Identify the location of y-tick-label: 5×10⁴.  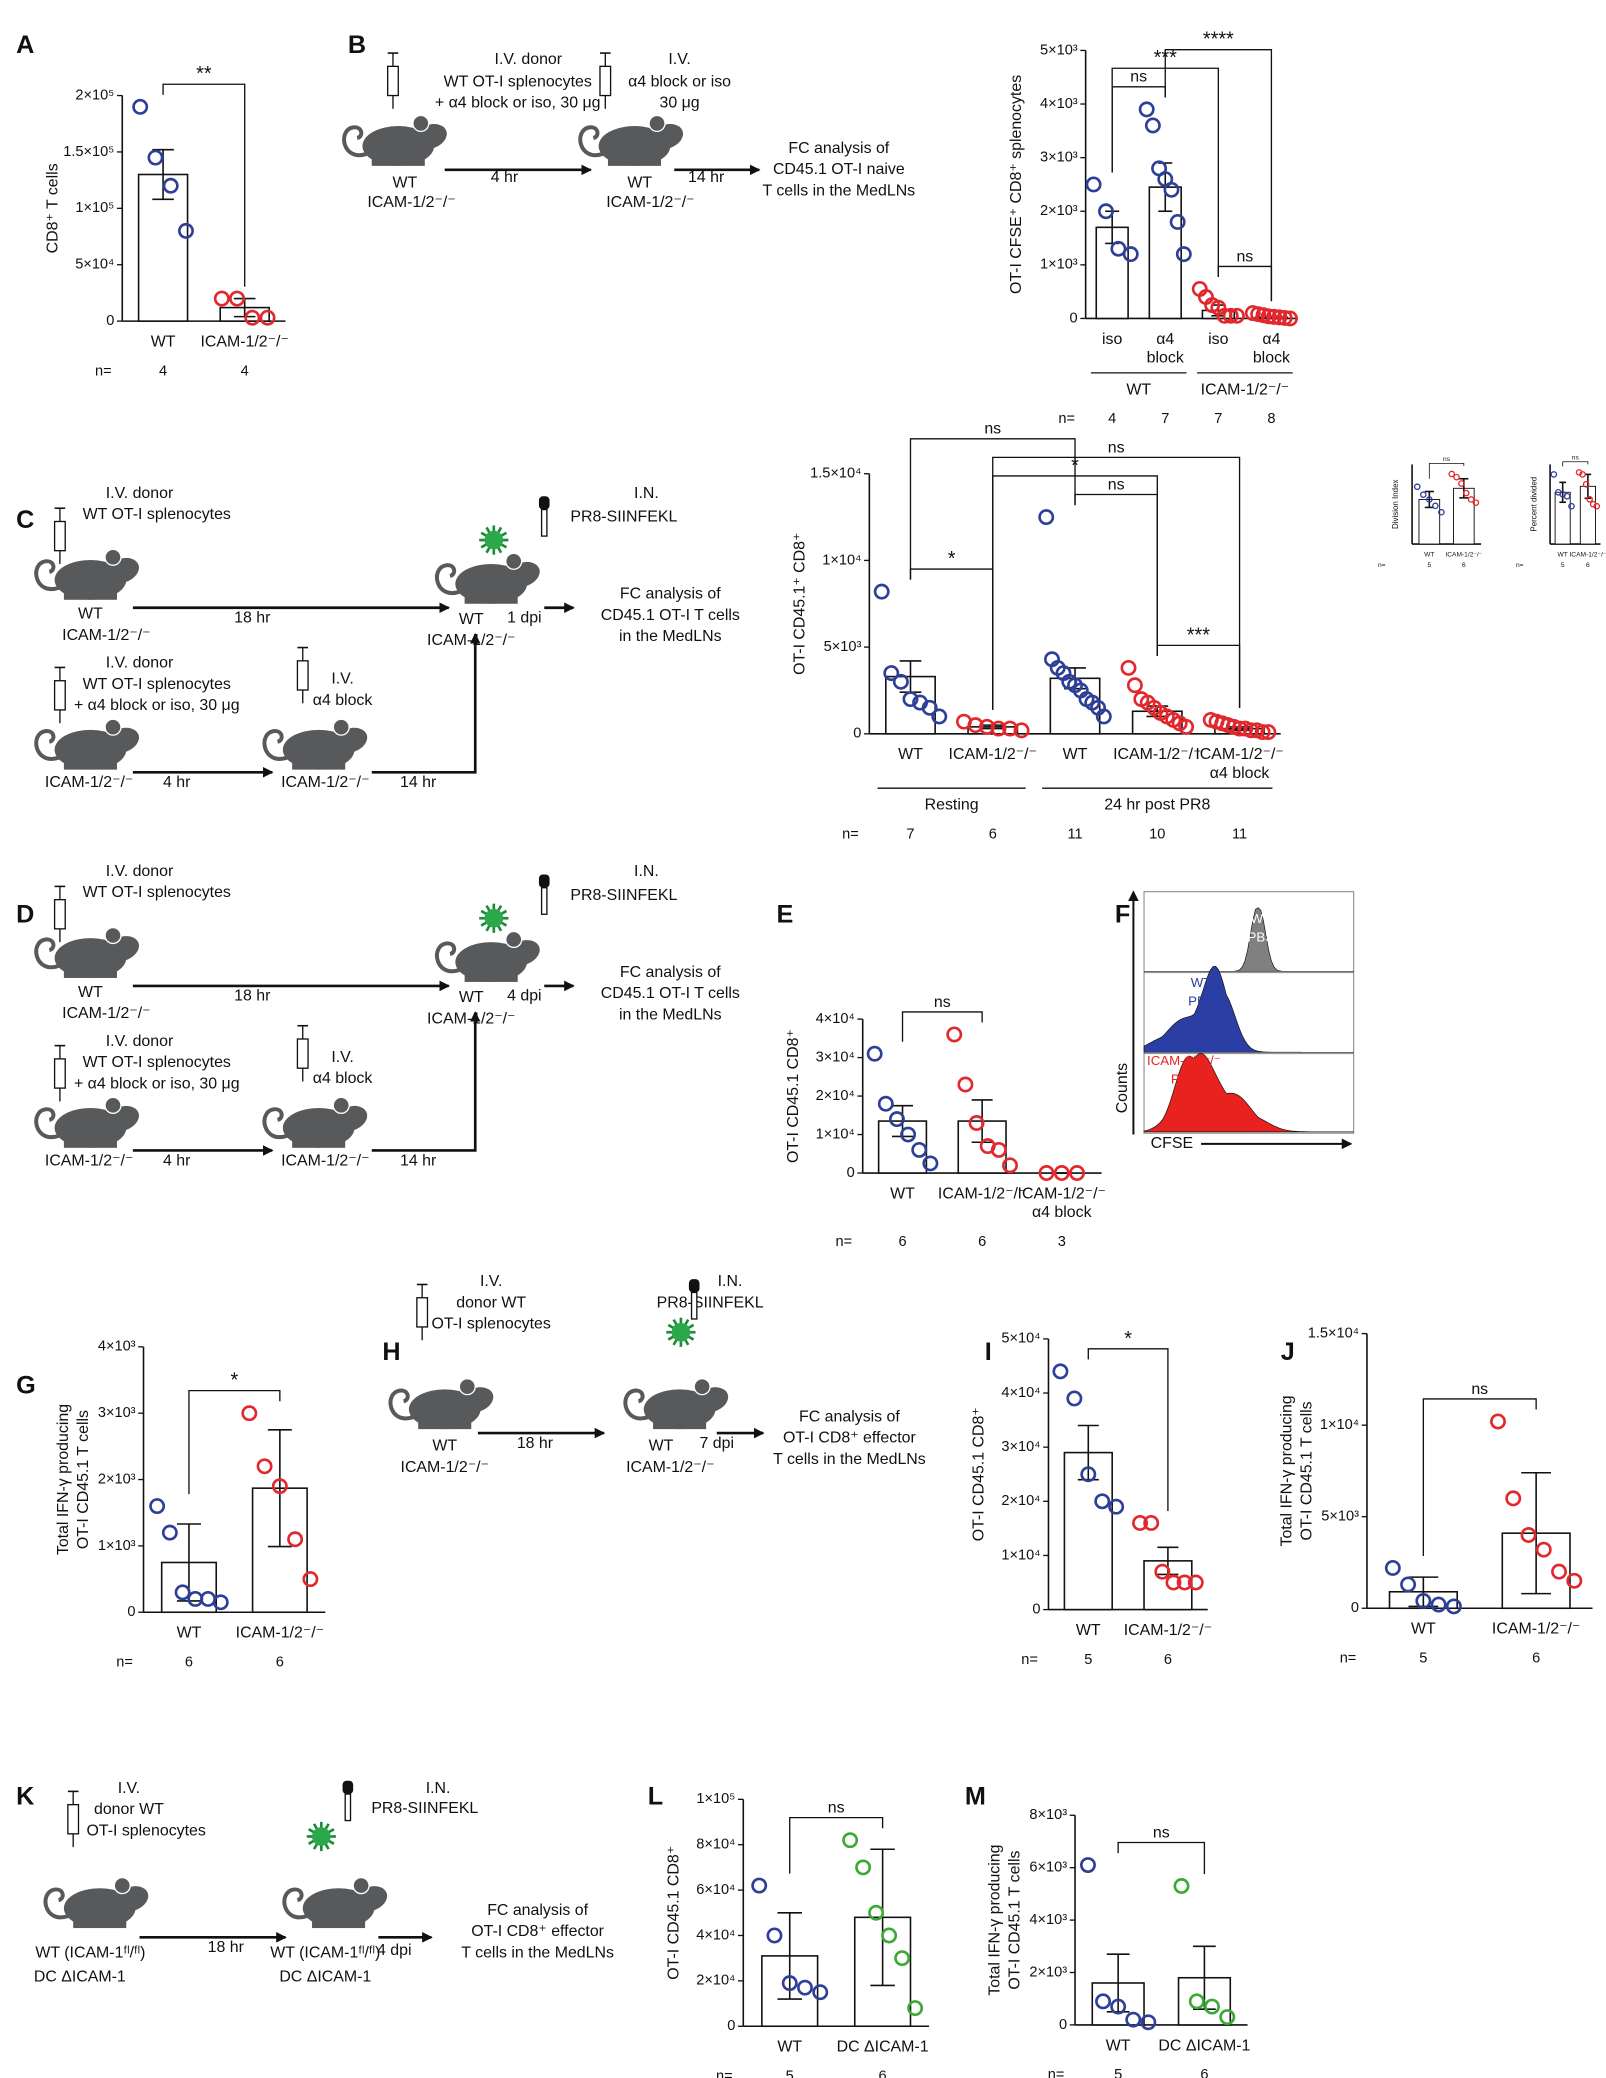
(94, 265).